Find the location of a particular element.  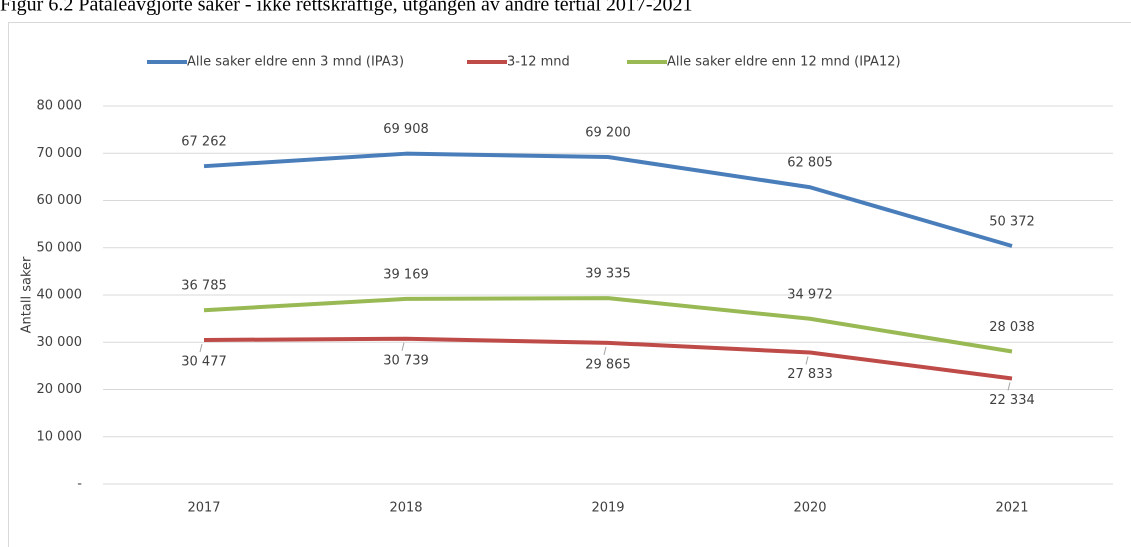

data-label: 39 169 is located at coordinates (406, 274).